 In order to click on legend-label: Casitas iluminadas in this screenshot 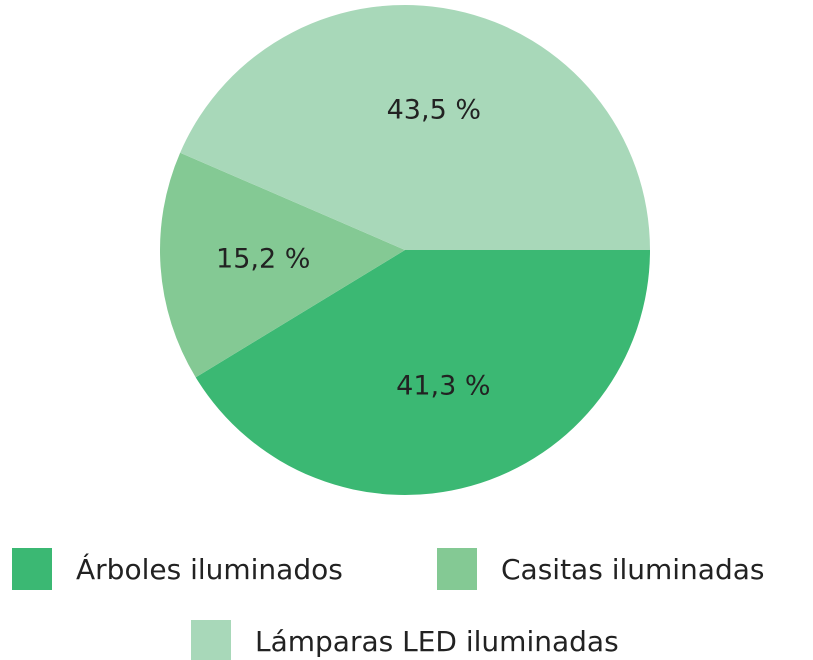, I will do `click(632, 569)`.